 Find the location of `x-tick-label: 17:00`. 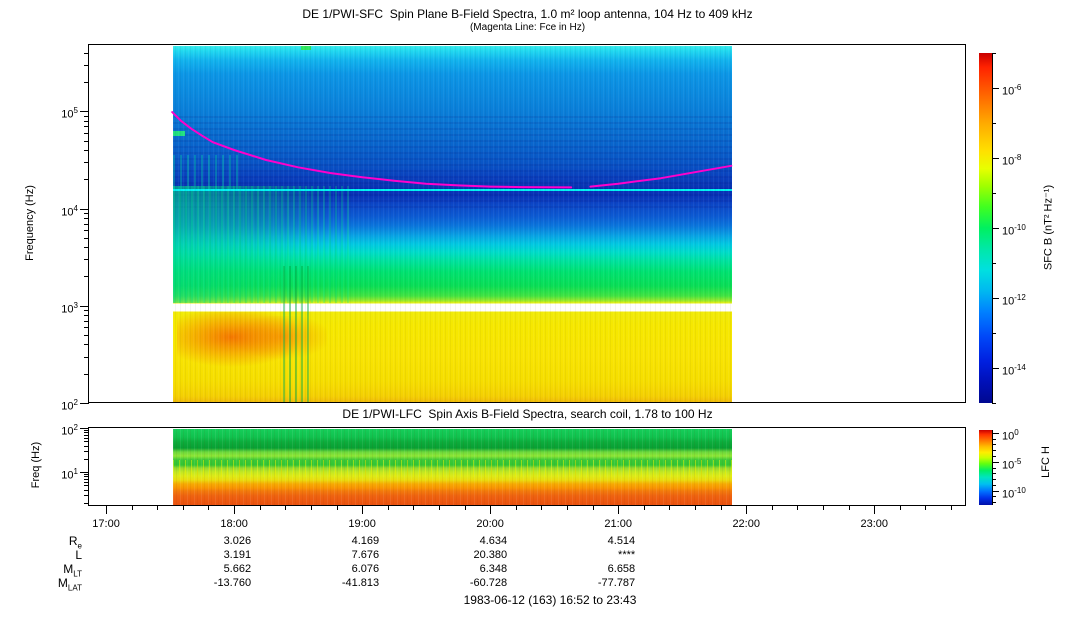

x-tick-label: 17:00 is located at coordinates (106, 524).